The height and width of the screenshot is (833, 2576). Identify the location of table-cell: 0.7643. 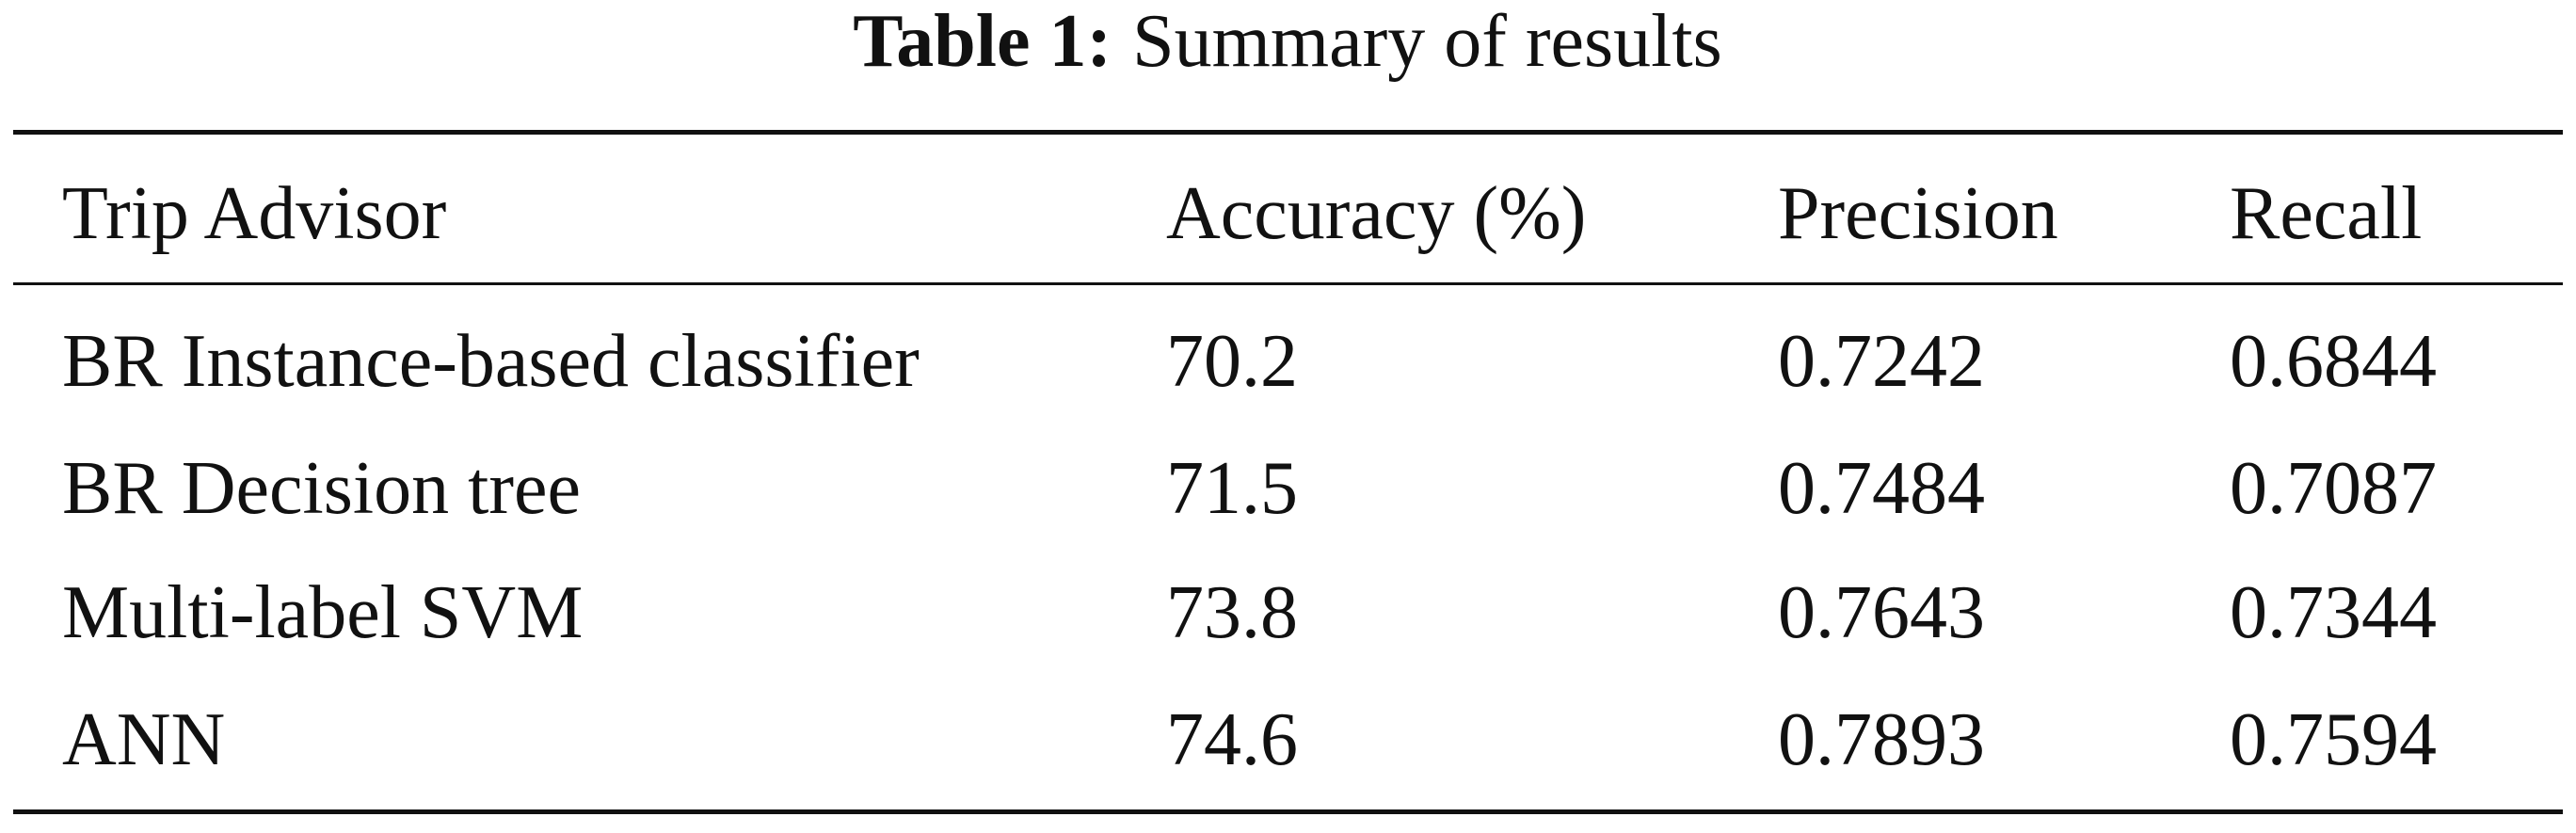
(1881, 612).